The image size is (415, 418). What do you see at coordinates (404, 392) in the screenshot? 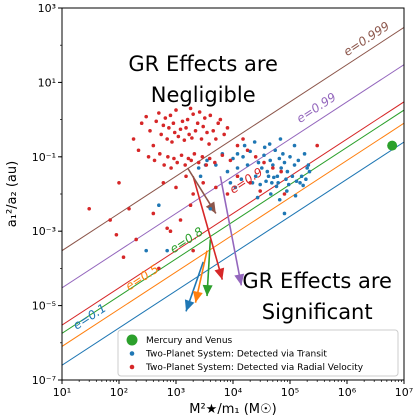
I see `x-tick-label: 10⁷` at bounding box center [404, 392].